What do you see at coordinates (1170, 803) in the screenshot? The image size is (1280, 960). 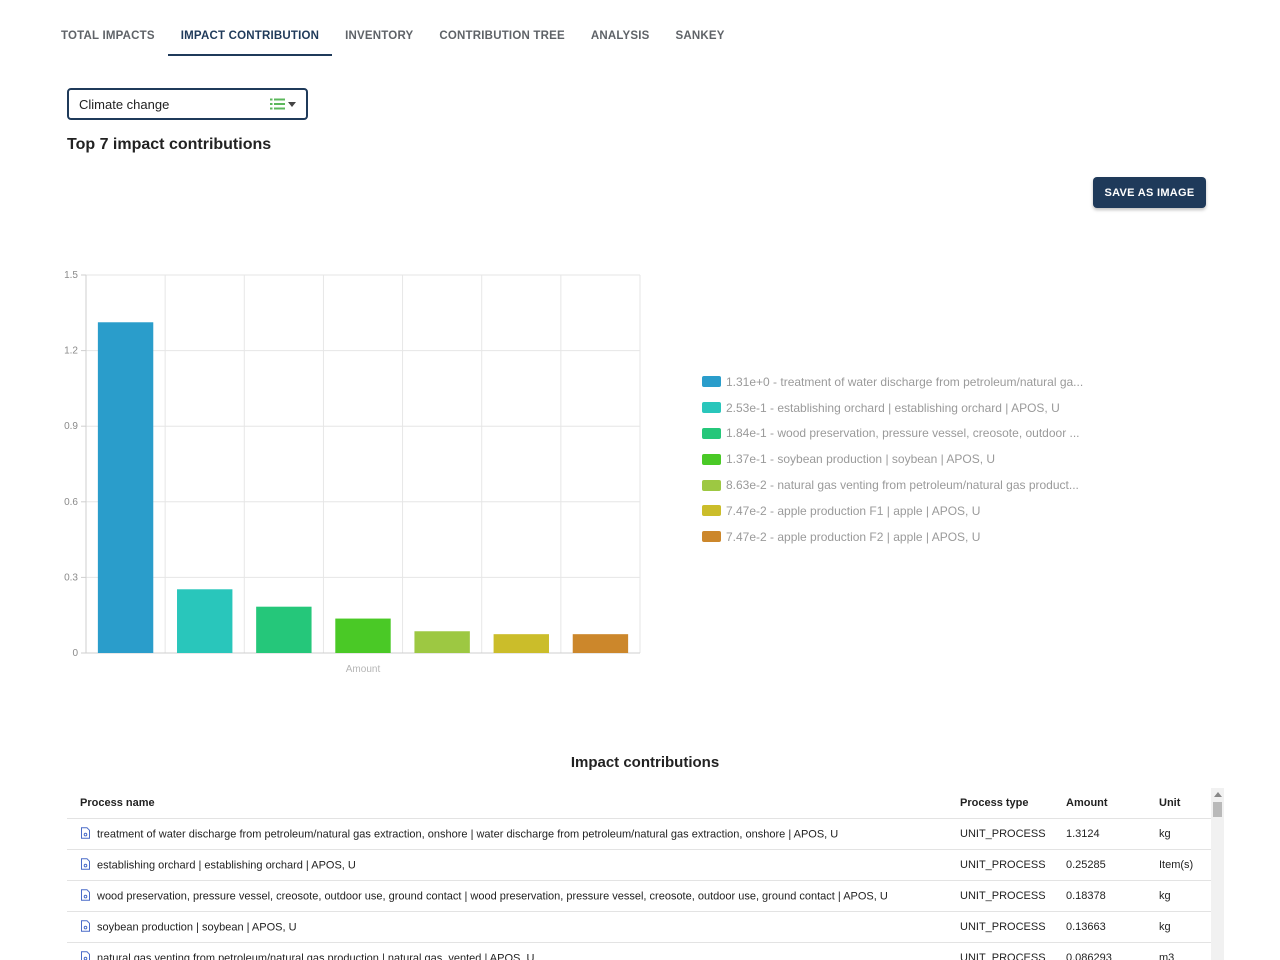 I see `column-header-unit: Unit` at bounding box center [1170, 803].